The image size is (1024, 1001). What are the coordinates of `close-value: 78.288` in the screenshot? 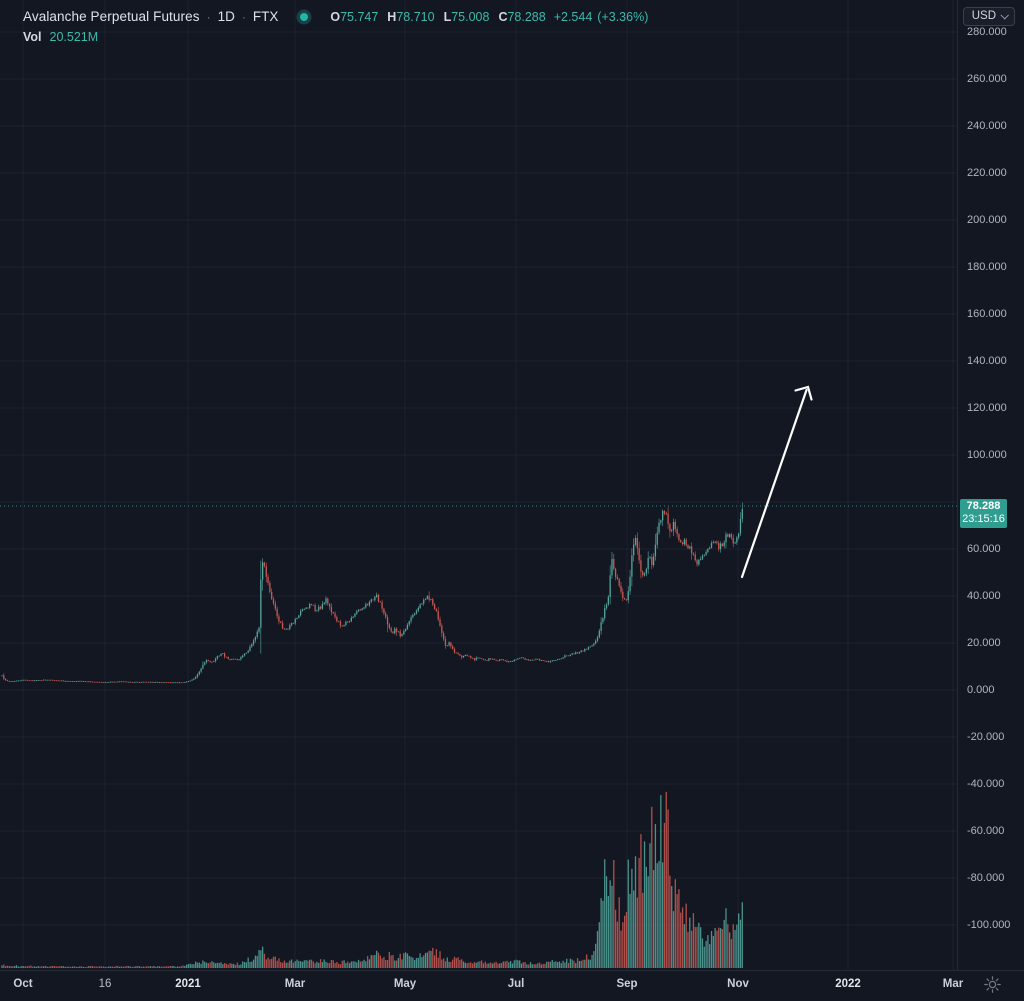 It's located at (526, 16).